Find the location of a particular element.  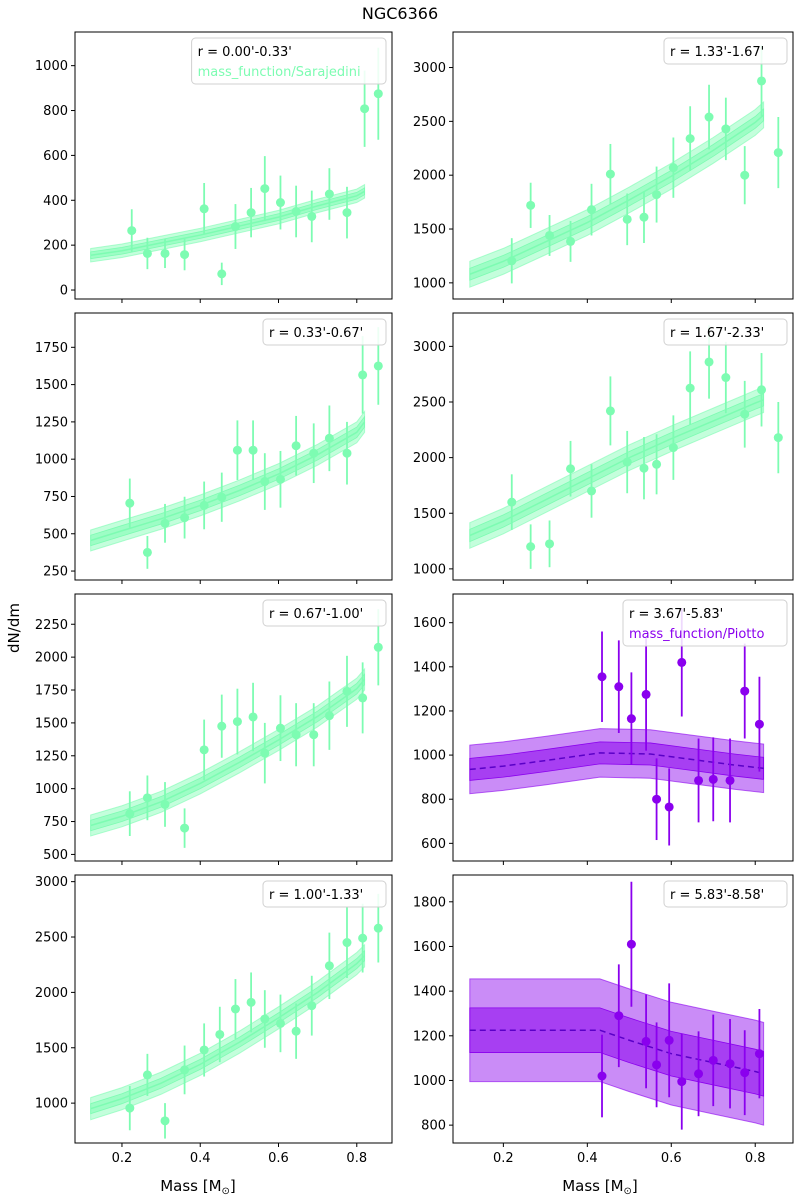

panel-2: 1000 1500 2000 2500 3000 r = 1.33'-1.67' is located at coordinates (603, 167).